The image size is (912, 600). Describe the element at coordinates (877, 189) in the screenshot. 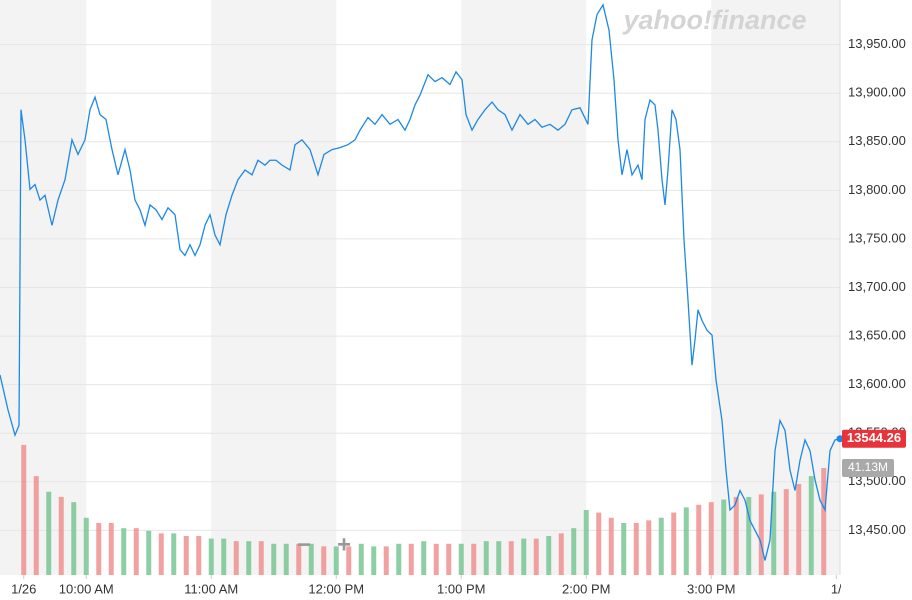

I see `y-tick-label: 13,800.00` at that location.